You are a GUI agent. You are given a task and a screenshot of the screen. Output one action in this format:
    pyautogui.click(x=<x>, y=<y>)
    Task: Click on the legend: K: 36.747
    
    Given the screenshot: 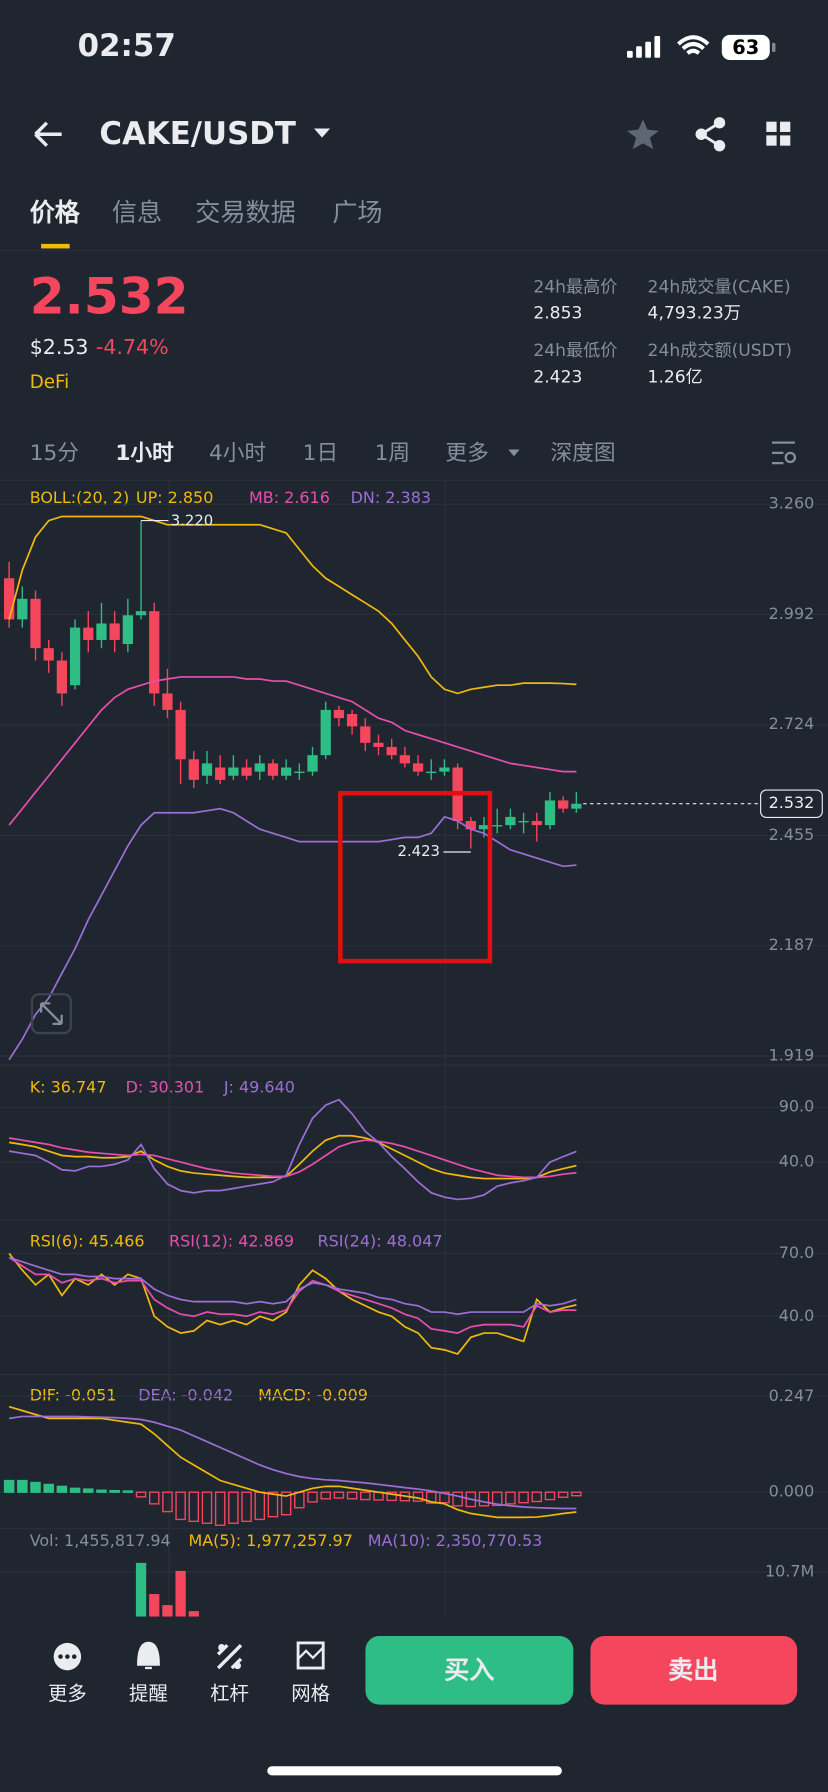 What is the action you would take?
    pyautogui.click(x=68, y=1086)
    